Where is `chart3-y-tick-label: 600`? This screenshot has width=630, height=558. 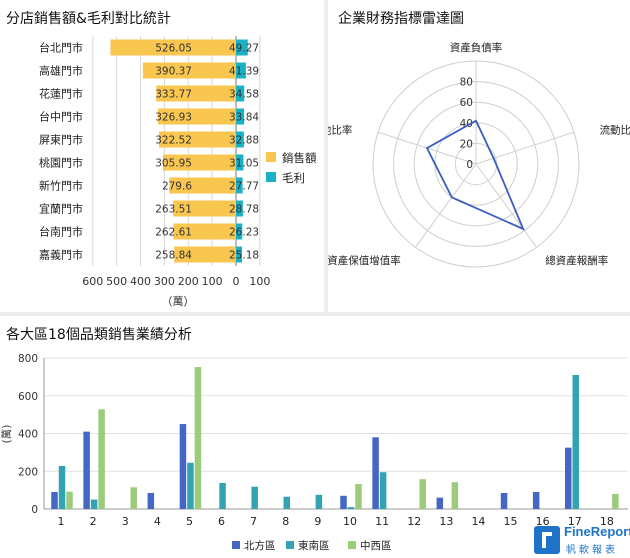 chart3-y-tick-label: 600 is located at coordinates (28, 397).